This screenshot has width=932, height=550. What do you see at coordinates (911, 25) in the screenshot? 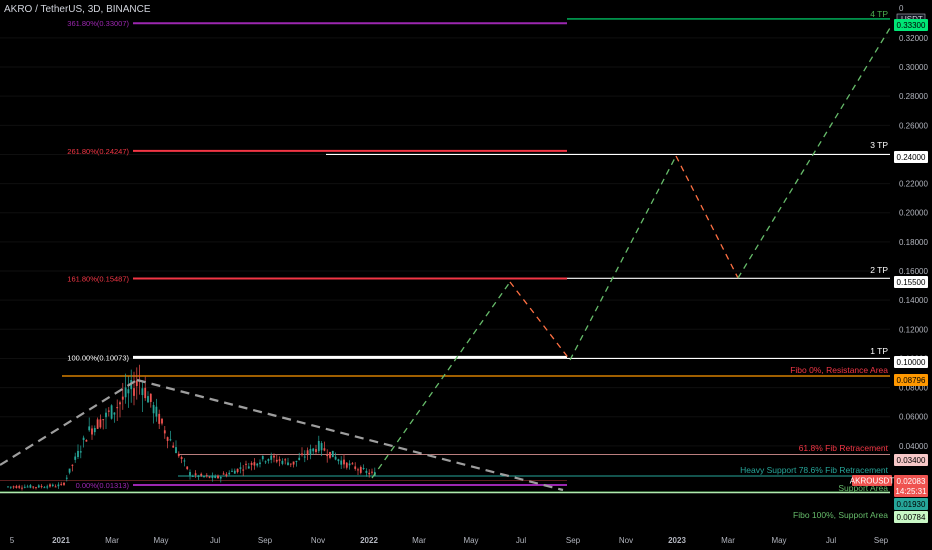
I see `price-tag-label: 0.33300` at bounding box center [911, 25].